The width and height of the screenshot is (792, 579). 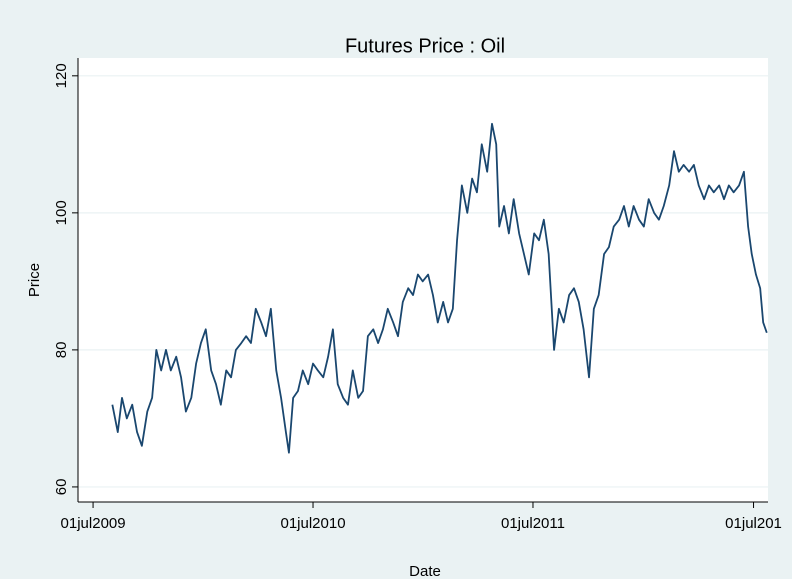 I want to click on y-tick-label: 60, so click(x=61, y=487).